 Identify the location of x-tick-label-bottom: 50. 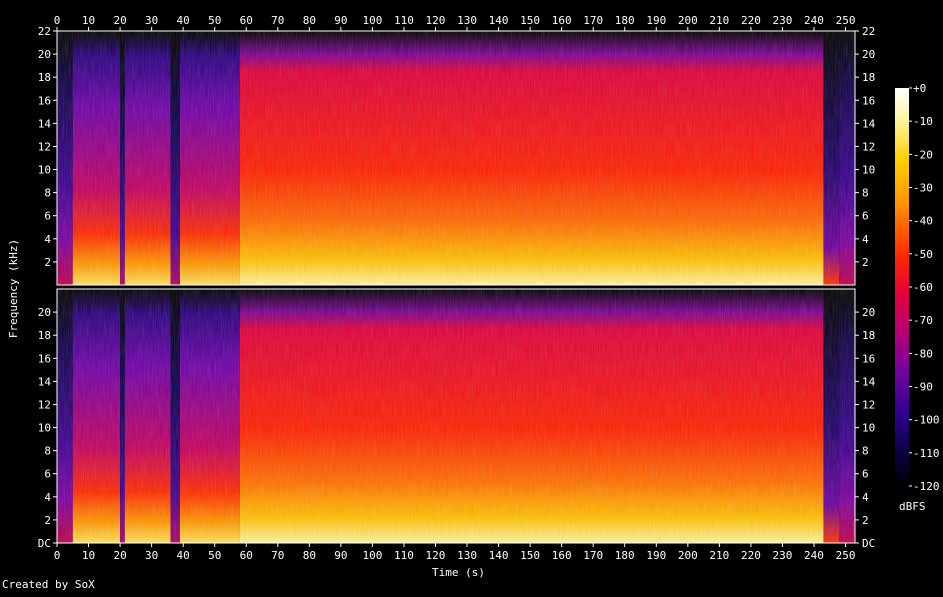
(214, 555).